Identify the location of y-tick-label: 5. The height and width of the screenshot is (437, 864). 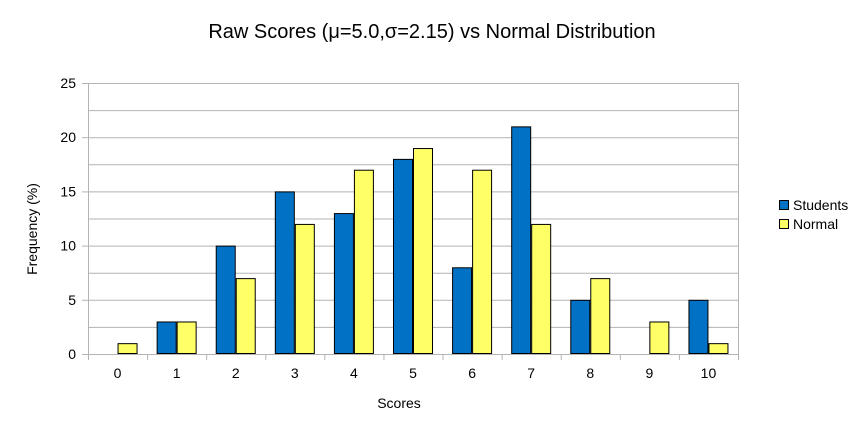
(72, 300).